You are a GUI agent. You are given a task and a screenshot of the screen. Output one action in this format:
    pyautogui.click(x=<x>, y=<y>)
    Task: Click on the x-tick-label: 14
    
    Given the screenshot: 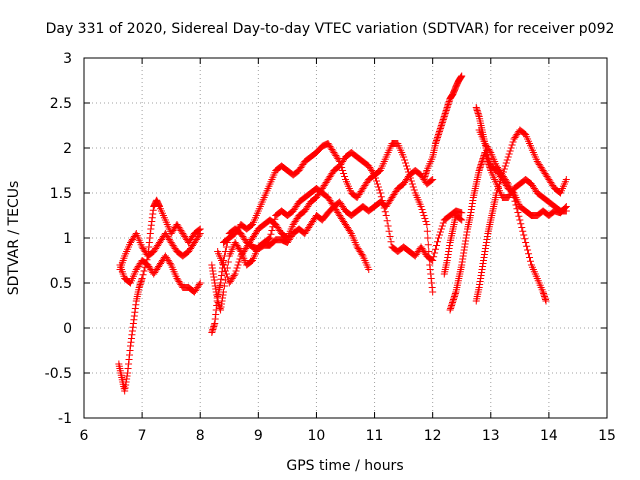 What is the action you would take?
    pyautogui.click(x=549, y=436)
    